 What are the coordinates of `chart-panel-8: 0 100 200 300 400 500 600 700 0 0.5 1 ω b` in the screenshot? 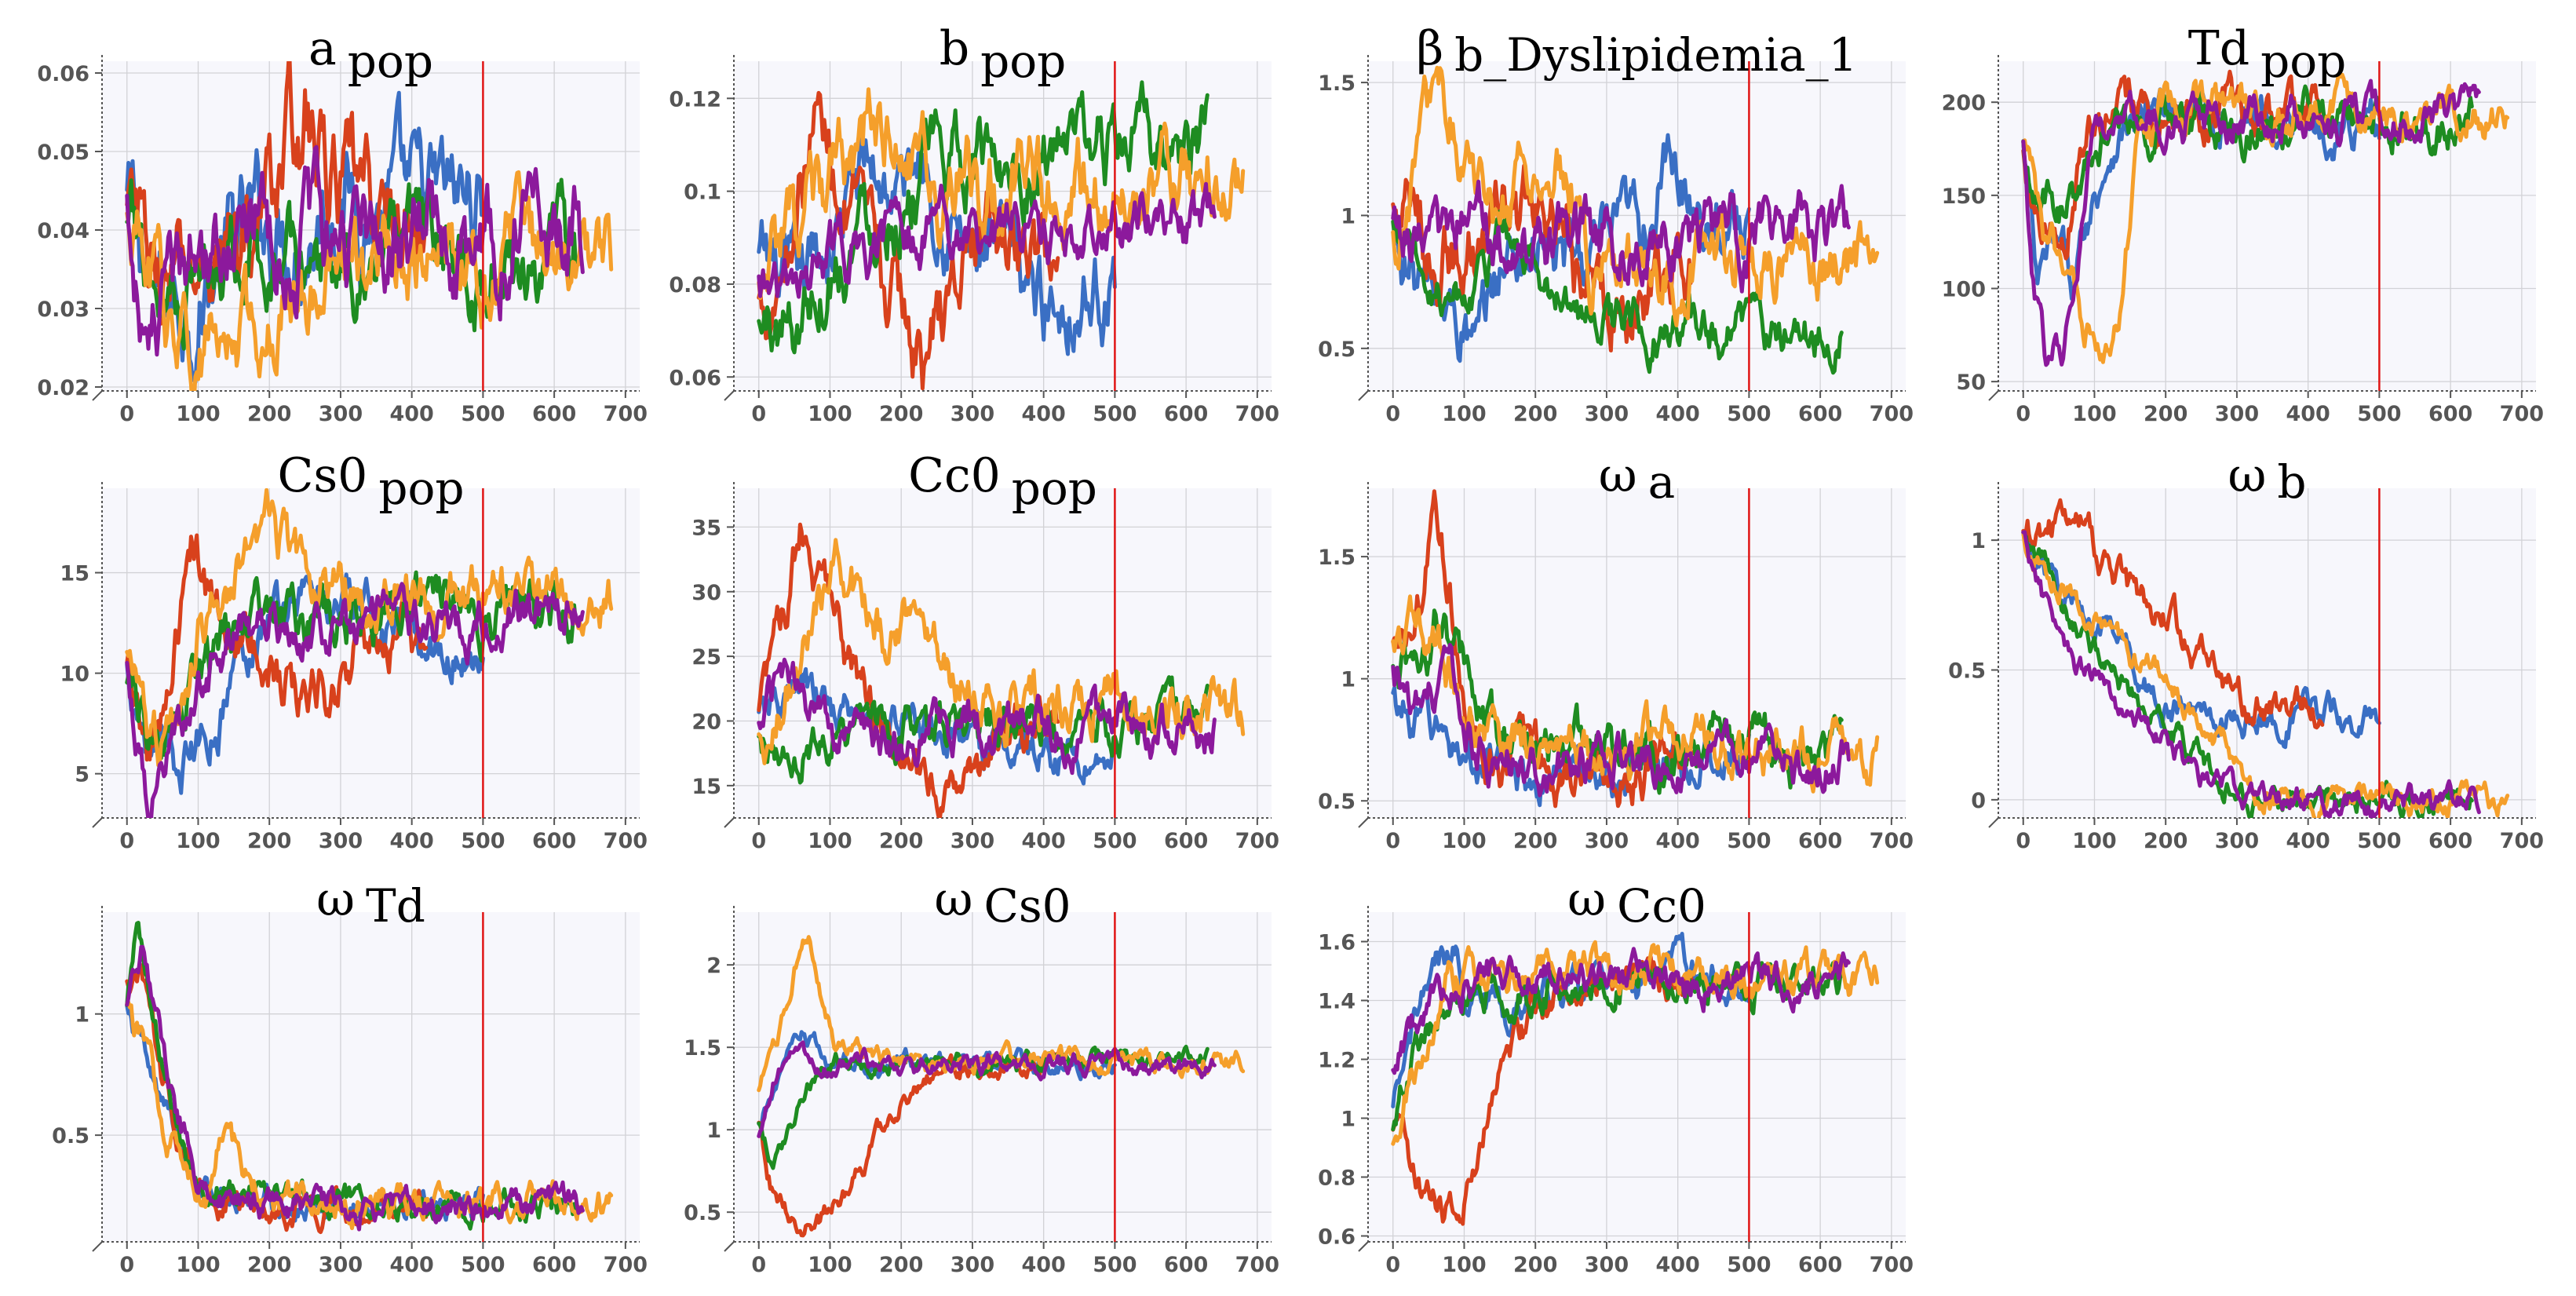 It's located at (2246, 650).